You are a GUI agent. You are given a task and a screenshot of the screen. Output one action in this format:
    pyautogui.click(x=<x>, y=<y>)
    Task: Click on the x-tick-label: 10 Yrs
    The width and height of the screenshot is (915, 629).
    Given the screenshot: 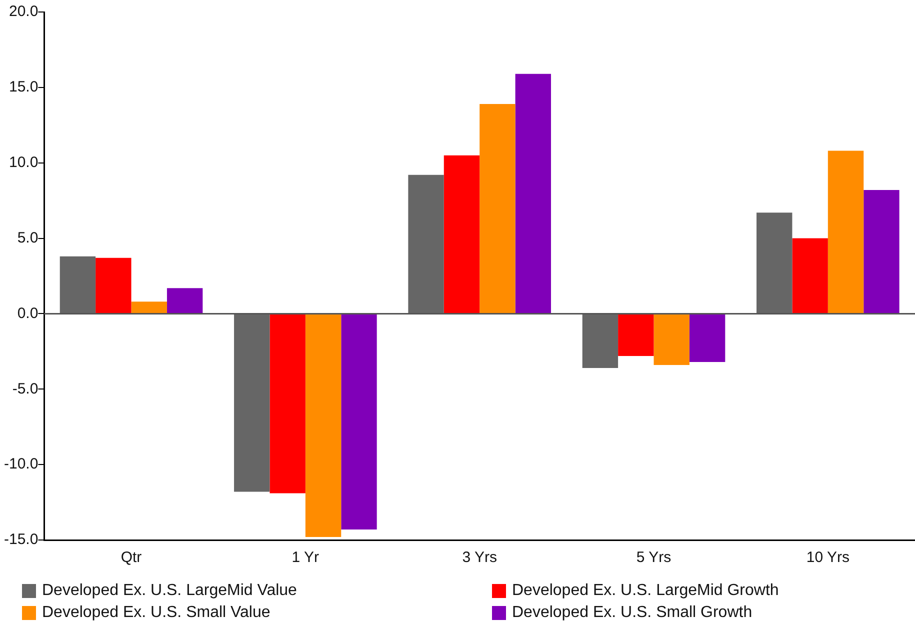 What is the action you would take?
    pyautogui.click(x=828, y=557)
    